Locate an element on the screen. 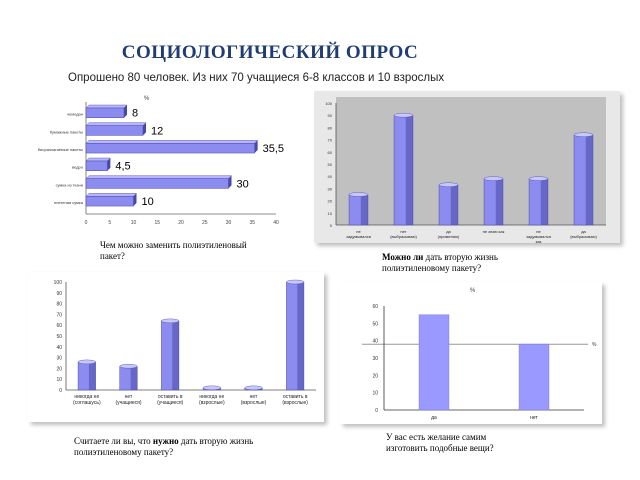  caption-second-life-possible-bold: Можно ли is located at coordinates (403, 257).